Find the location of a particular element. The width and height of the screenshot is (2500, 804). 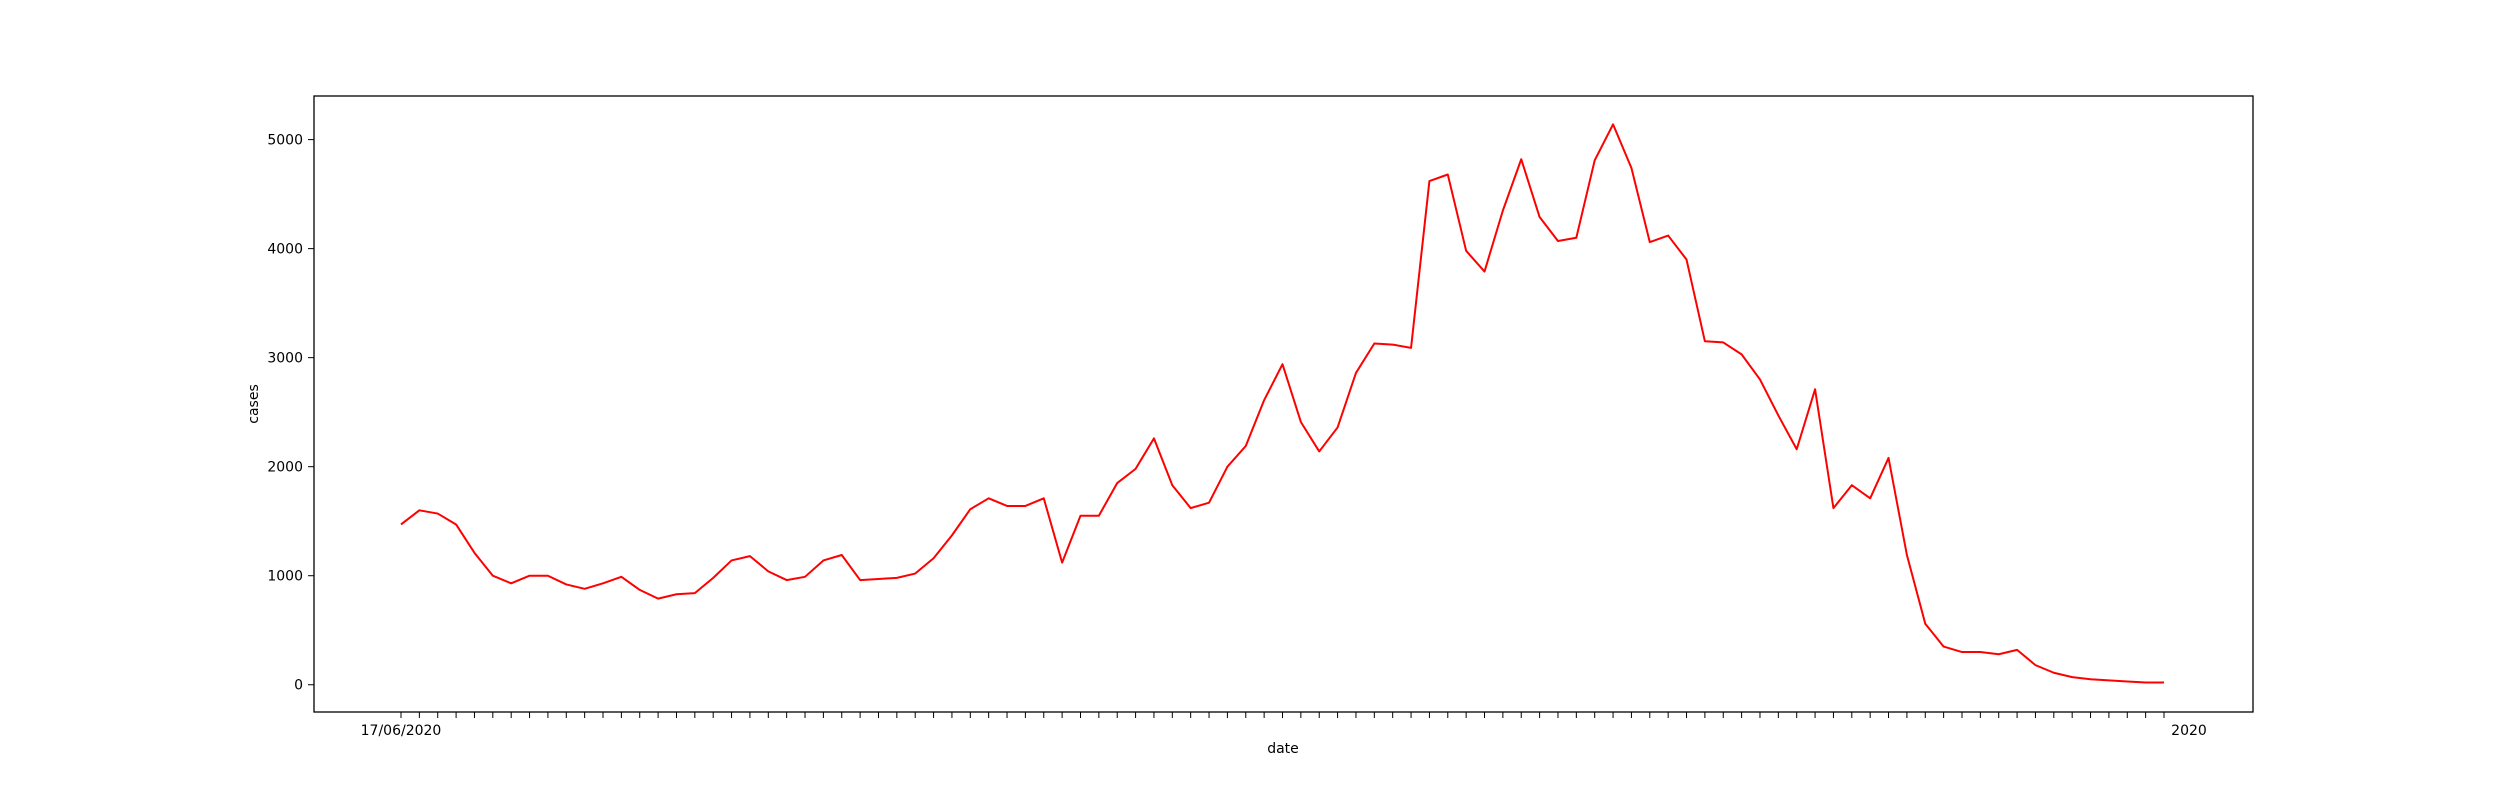

y-tick-label: 0 is located at coordinates (298, 686).